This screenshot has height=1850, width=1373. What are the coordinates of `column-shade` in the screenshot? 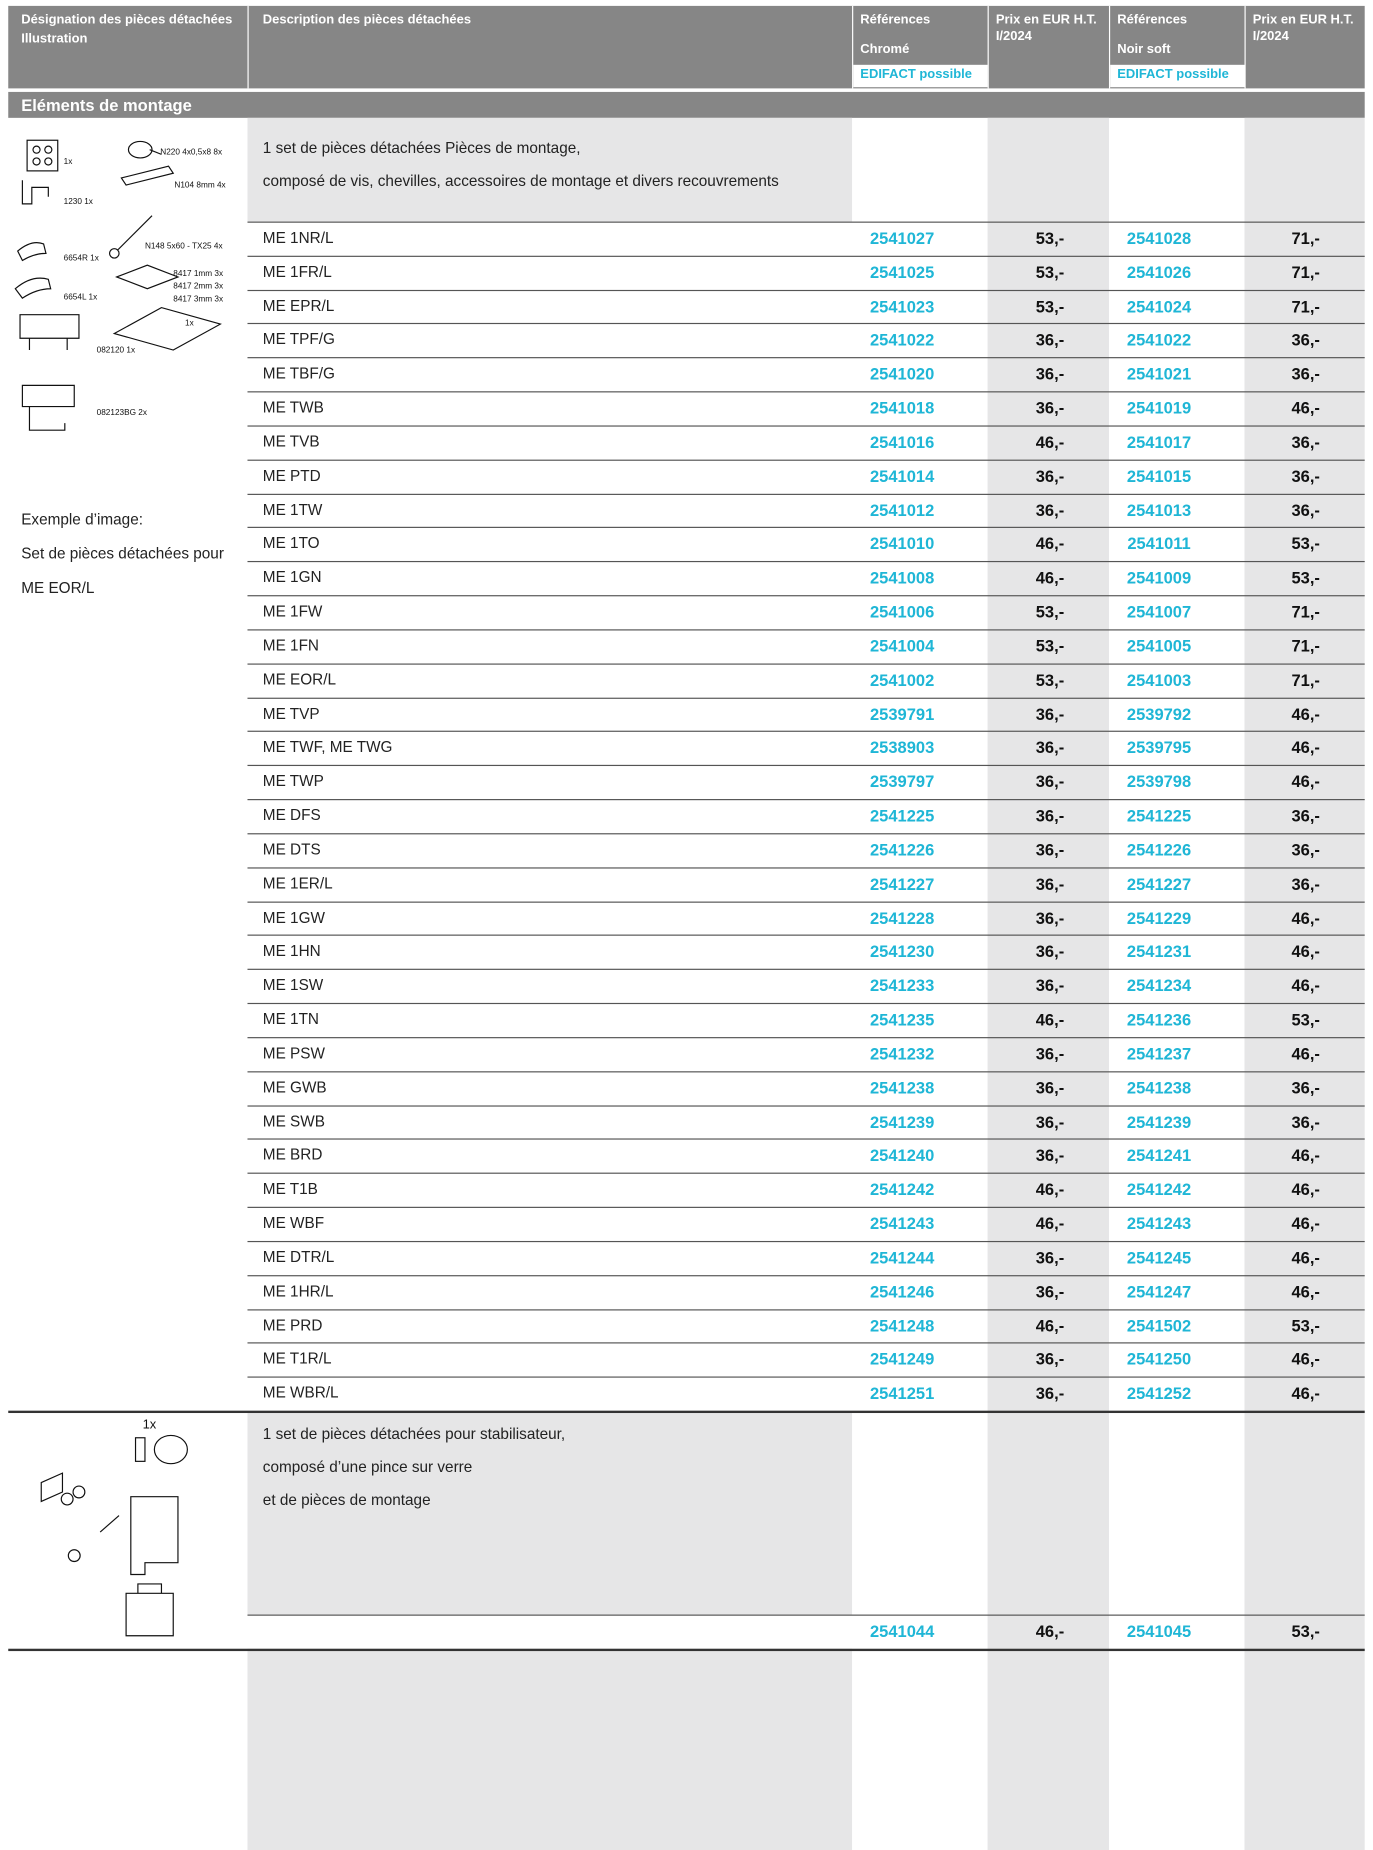 It's located at (1048, 983).